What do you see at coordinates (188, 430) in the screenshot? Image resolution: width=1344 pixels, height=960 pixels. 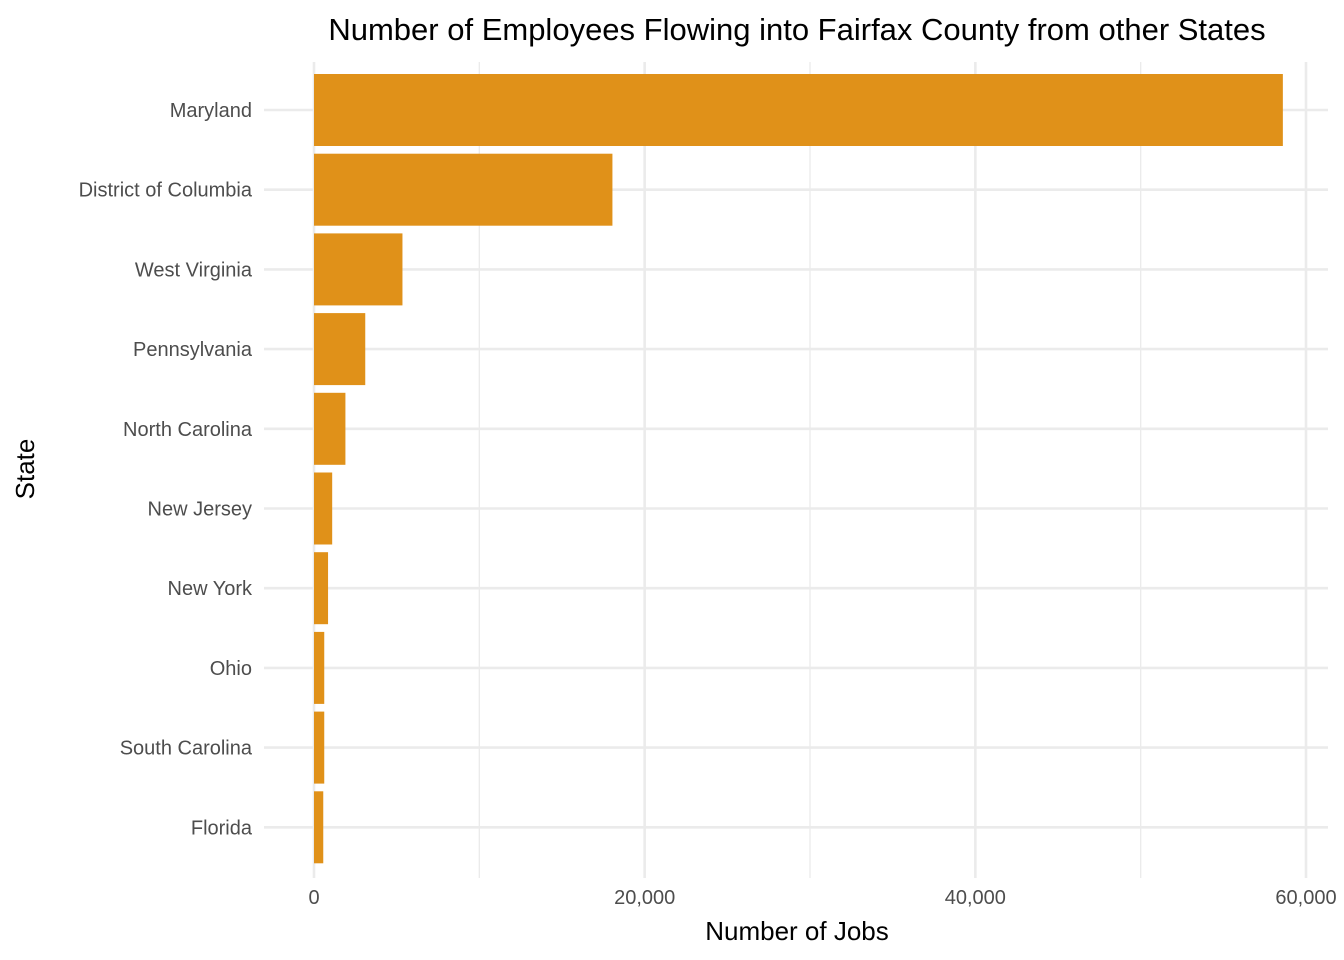 I see `y-tick-label: North Carolina` at bounding box center [188, 430].